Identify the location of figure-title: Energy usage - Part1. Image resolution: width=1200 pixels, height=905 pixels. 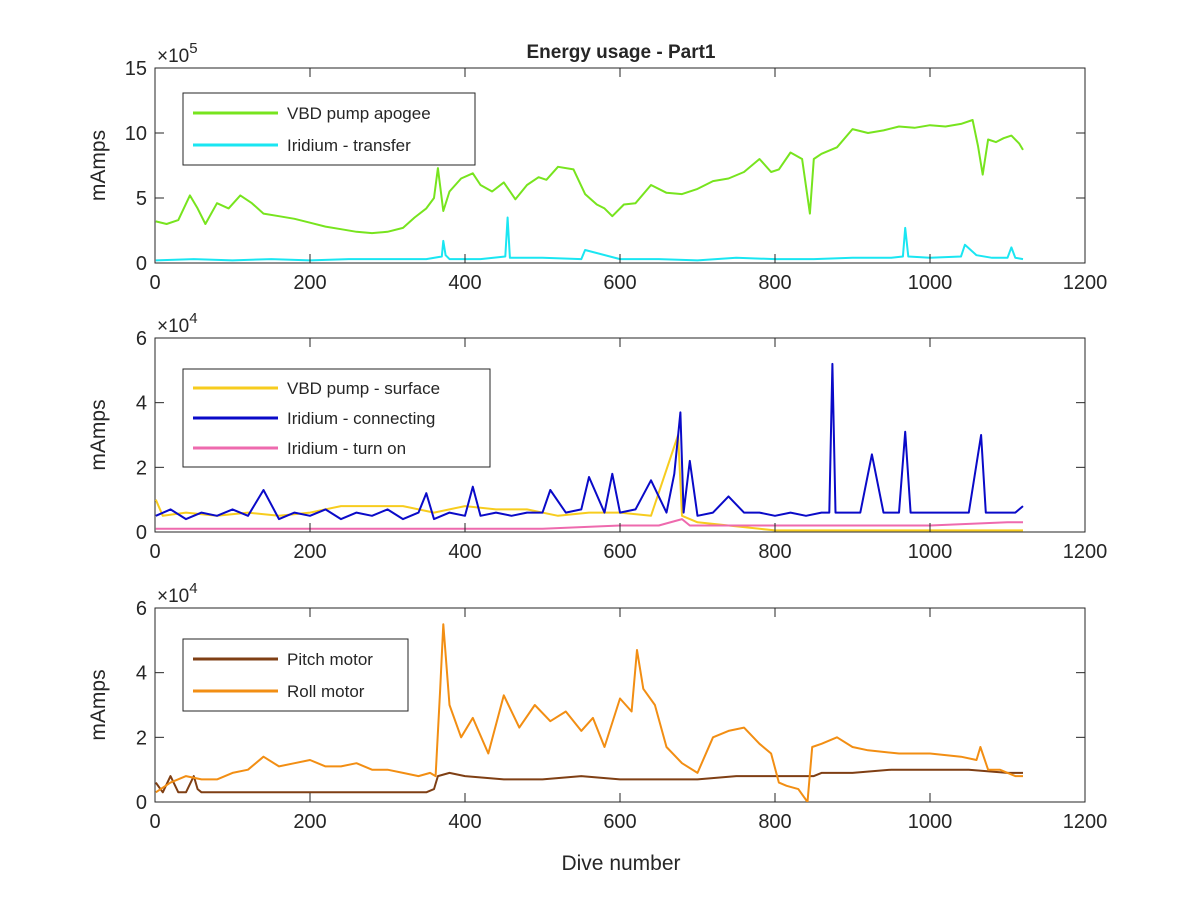
(620, 52).